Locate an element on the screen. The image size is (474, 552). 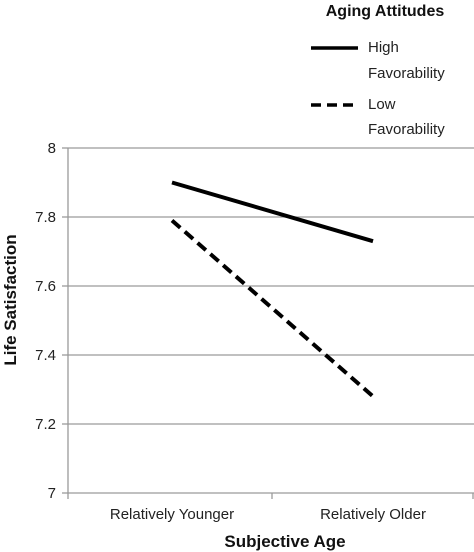
y-axis-title: Life Satisfaction is located at coordinates (10, 299).